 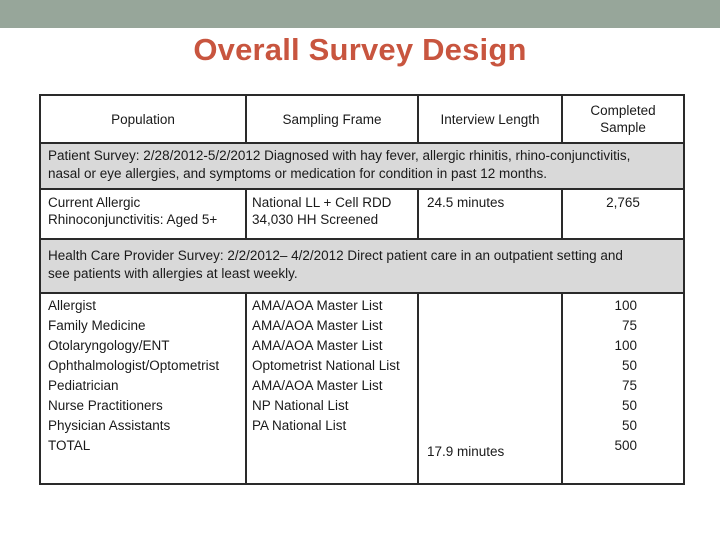 I want to click on provider-frame-item: PA National List, so click(x=299, y=425).